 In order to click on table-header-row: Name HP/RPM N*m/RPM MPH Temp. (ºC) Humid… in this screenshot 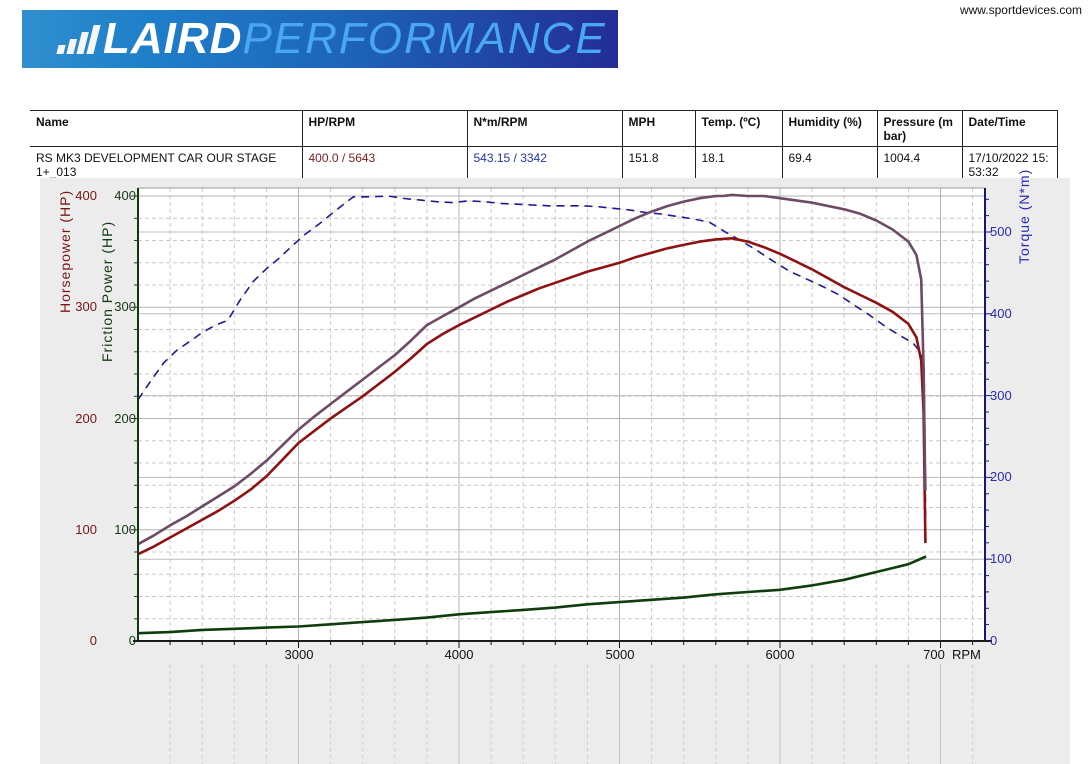, I will do `click(544, 128)`.